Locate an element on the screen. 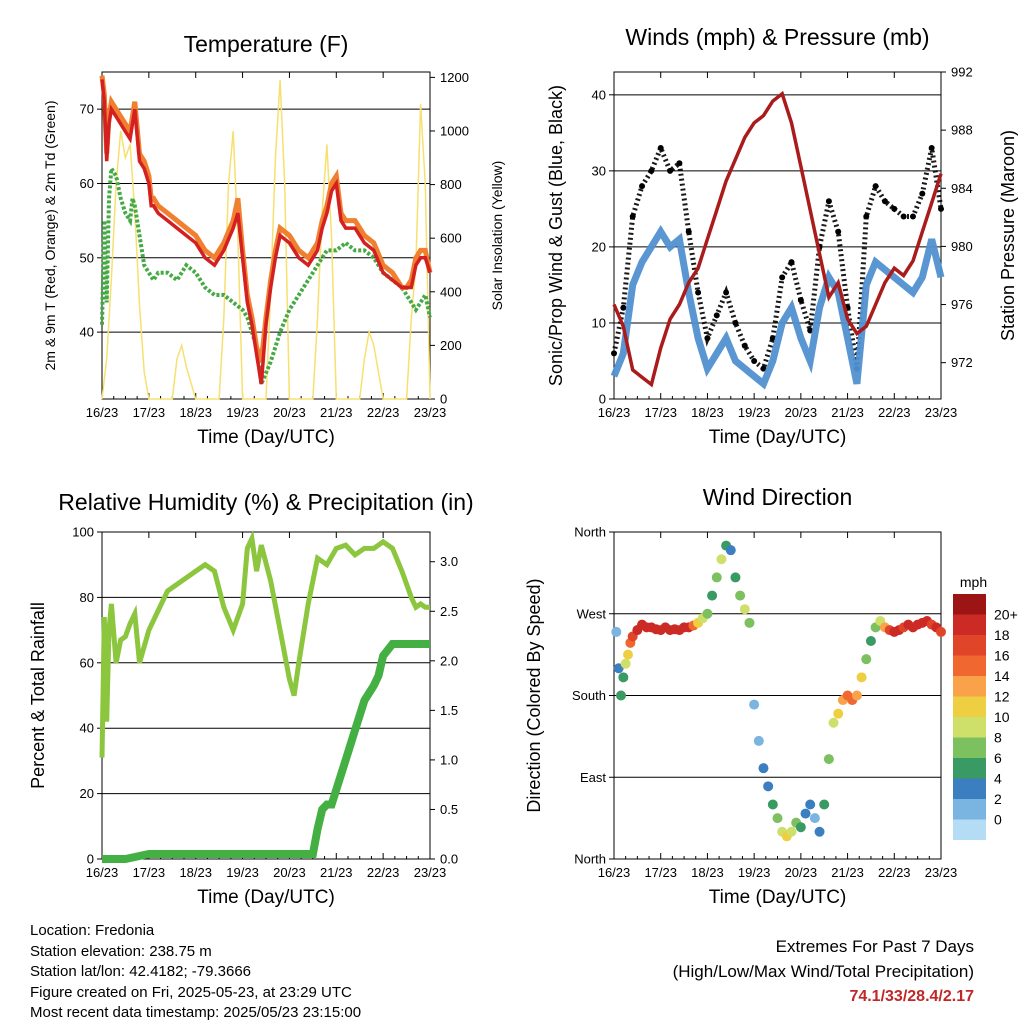 Image resolution: width=1024 pixels, height=1024 pixels. legend-label: 18 is located at coordinates (1002, 635).